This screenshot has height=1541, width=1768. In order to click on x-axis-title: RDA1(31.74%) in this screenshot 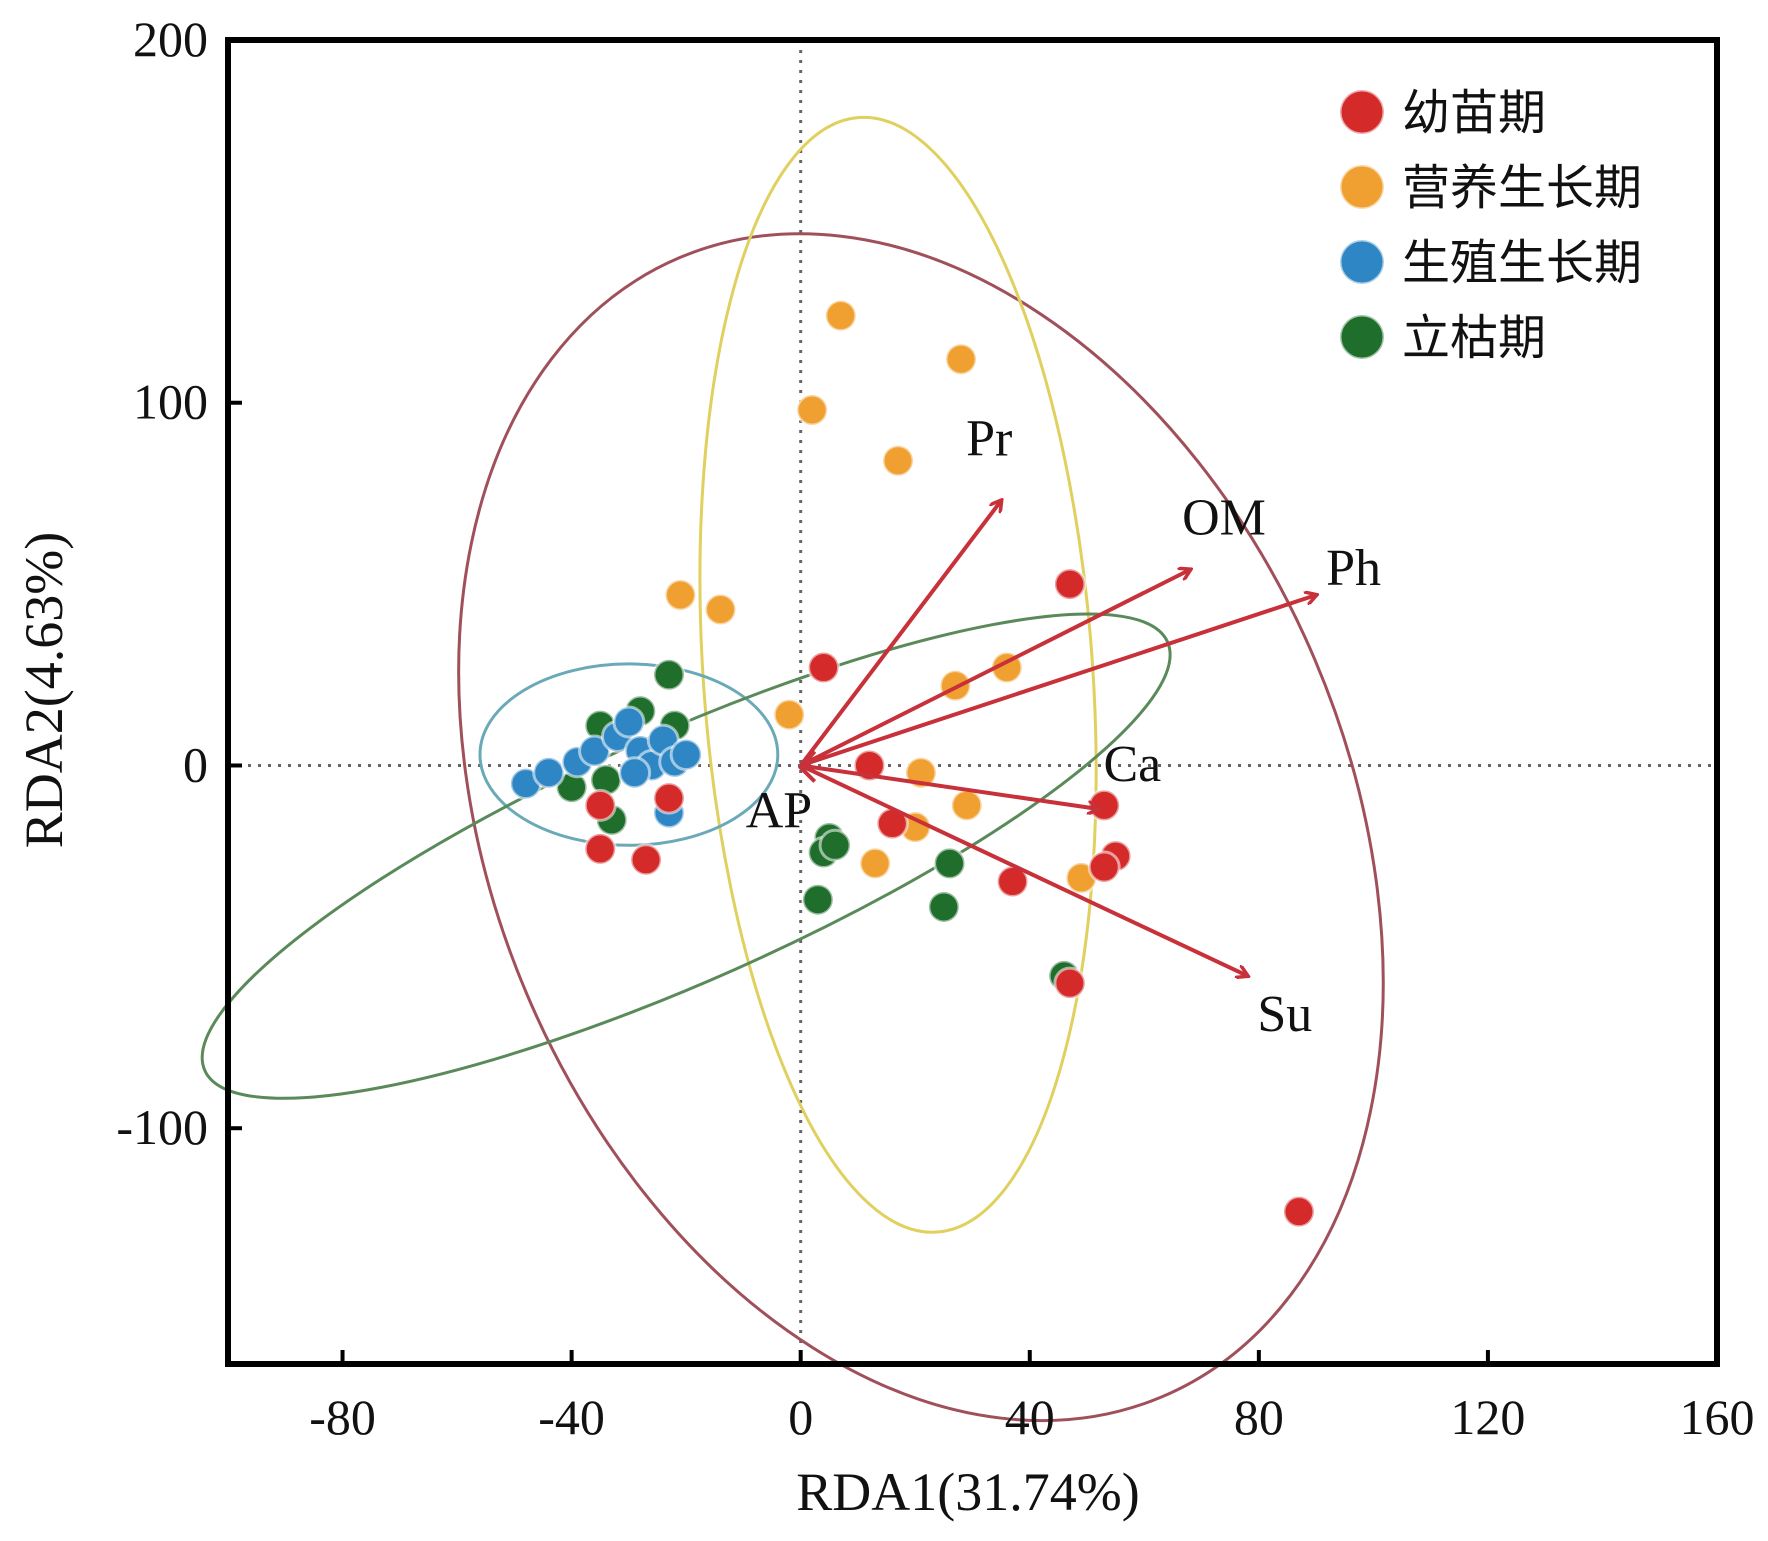, I will do `click(967, 1492)`.